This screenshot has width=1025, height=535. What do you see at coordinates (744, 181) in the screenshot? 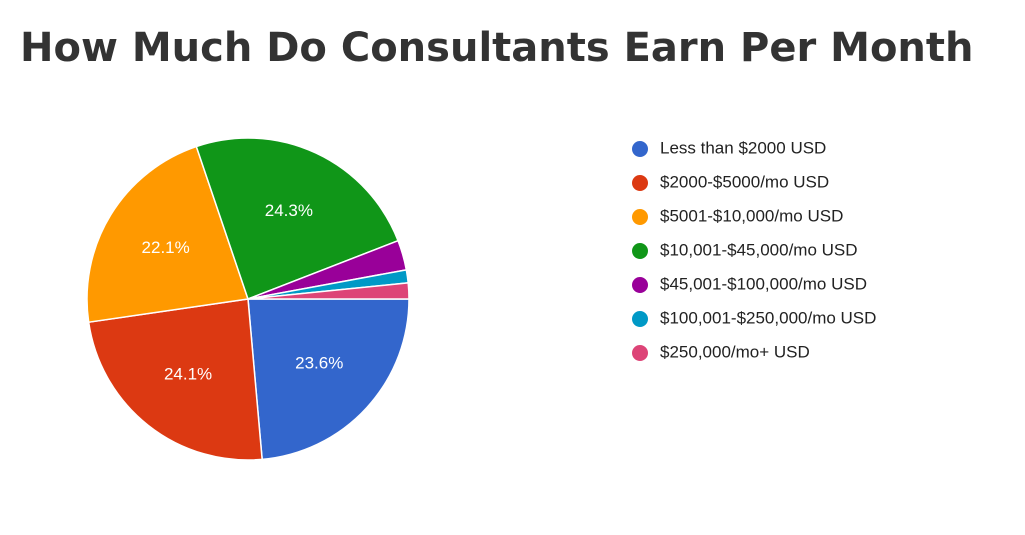
I see `legend-label: $2000-$5000/mo USD` at bounding box center [744, 181].